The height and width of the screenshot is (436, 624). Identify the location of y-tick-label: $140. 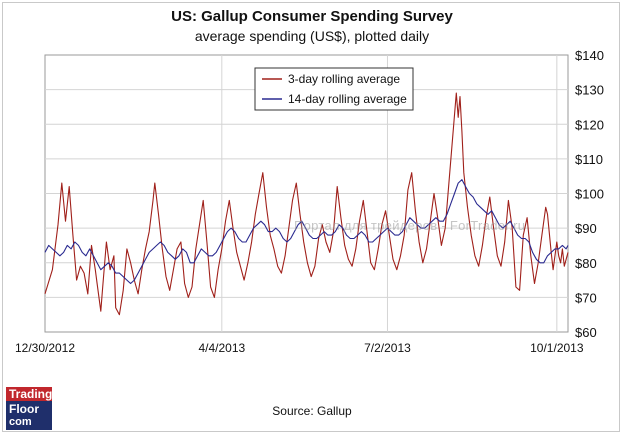
(589, 55).